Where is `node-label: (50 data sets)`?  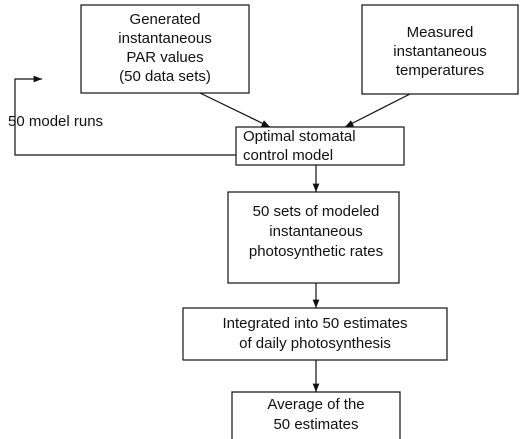
node-label: (50 data sets) is located at coordinates (165, 76).